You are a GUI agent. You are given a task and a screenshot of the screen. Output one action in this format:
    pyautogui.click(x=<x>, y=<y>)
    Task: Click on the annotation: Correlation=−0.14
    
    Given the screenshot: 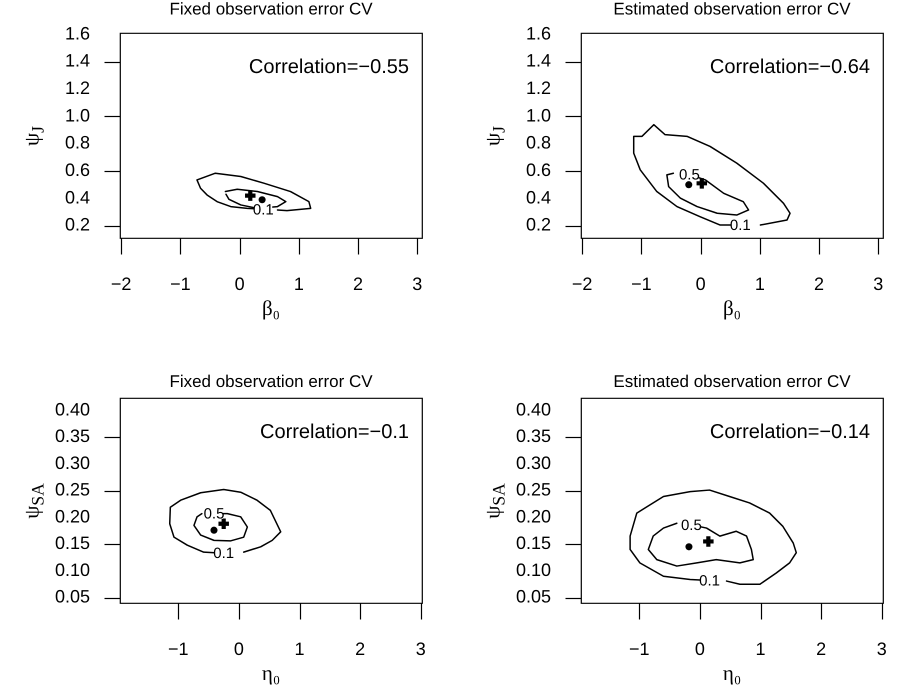 What is the action you would take?
    pyautogui.click(x=790, y=432)
    